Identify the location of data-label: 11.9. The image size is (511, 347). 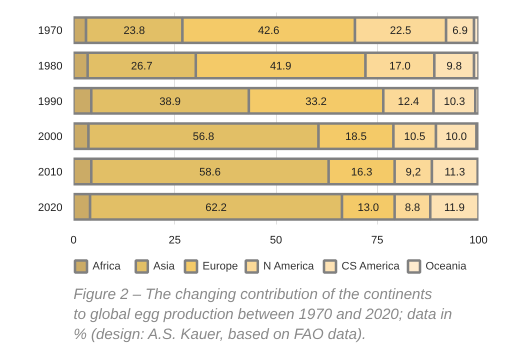
(454, 208).